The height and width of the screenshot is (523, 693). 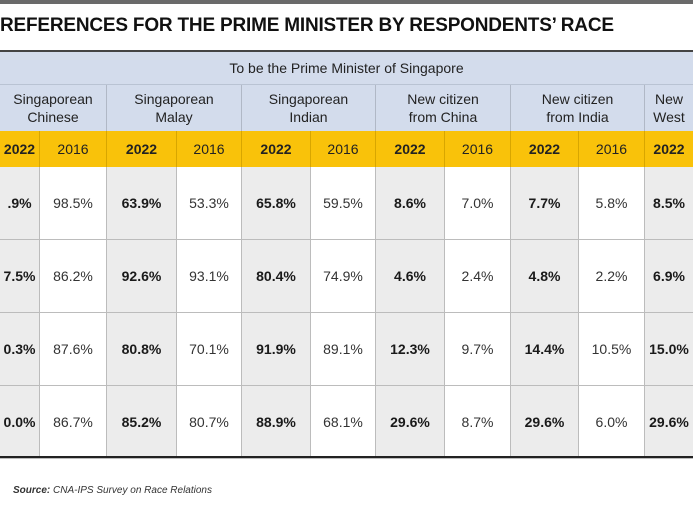 I want to click on table-cell: 86.7%, so click(x=73, y=422).